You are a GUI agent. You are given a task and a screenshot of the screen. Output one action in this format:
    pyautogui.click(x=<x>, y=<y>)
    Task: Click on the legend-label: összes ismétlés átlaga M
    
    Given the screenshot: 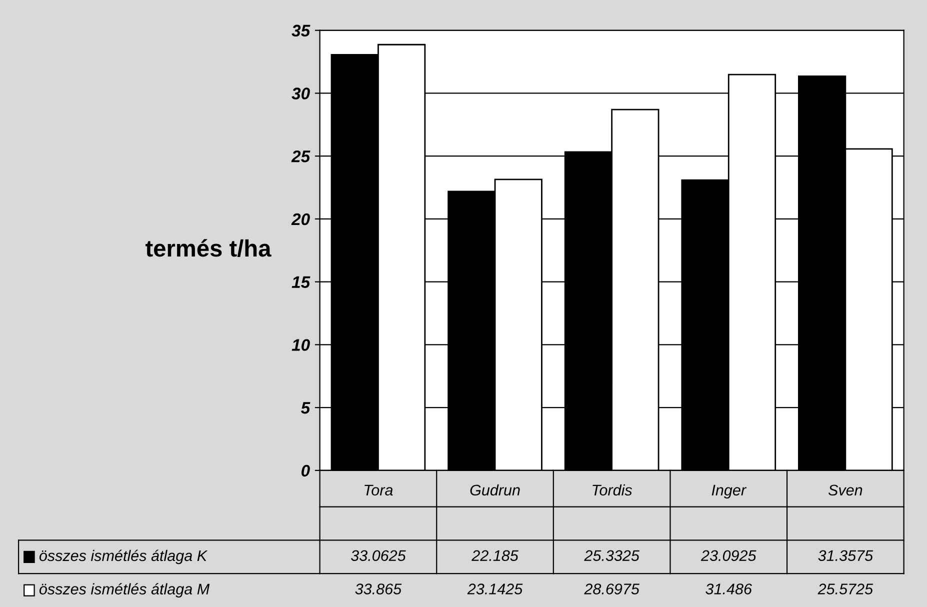 What is the action you would take?
    pyautogui.click(x=124, y=590)
    